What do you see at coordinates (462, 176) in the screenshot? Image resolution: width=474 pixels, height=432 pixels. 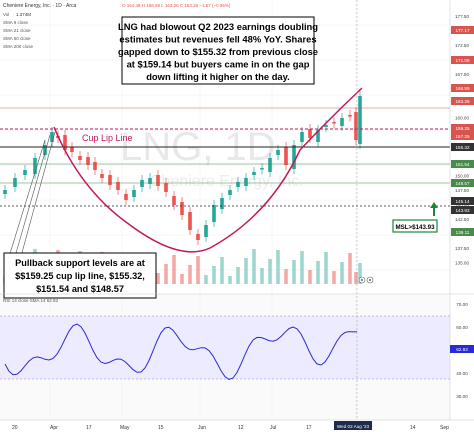 I see `price-axis-label: 150.00` at bounding box center [462, 176].